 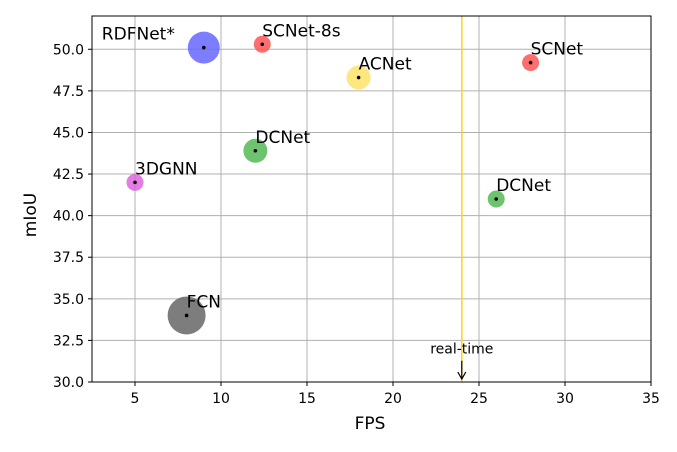 I want to click on y-tick-label: 47.5, so click(x=68, y=92).